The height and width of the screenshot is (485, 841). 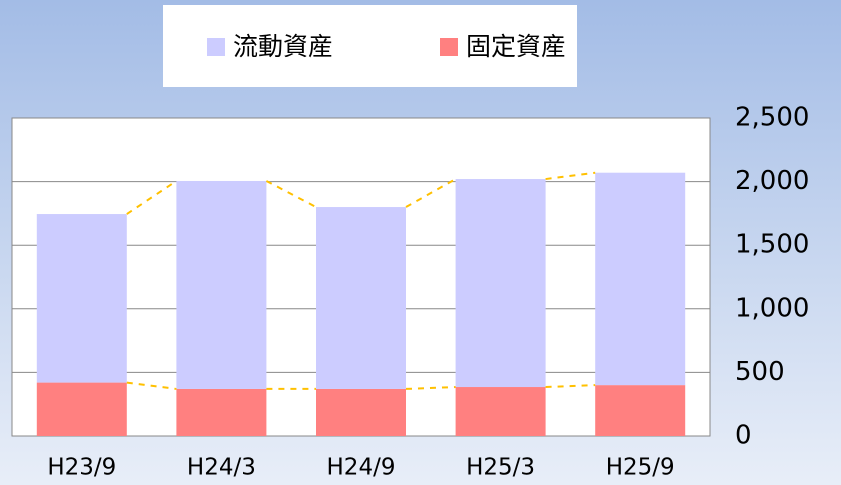 I want to click on x-tick-label: H25/9, so click(x=640, y=468).